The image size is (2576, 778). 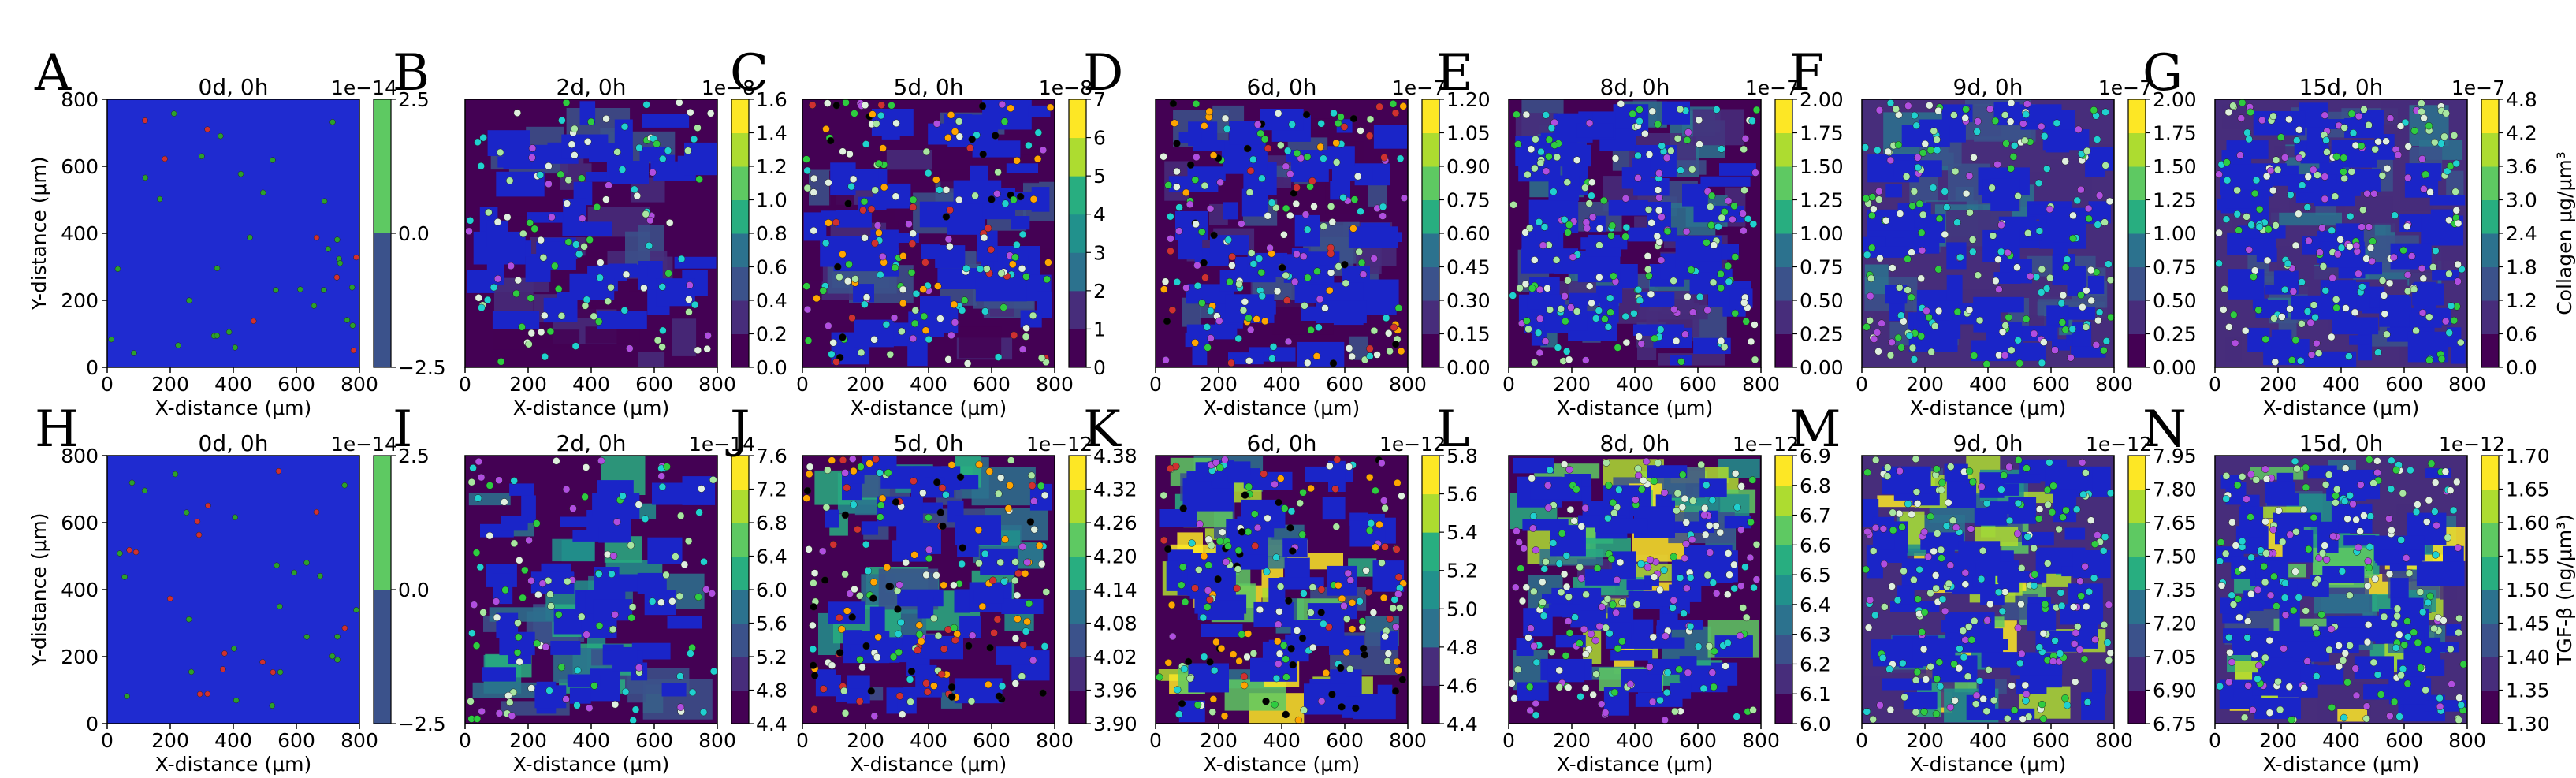 I want to click on colorbar-tick-label: 5.8, so click(x=1462, y=456).